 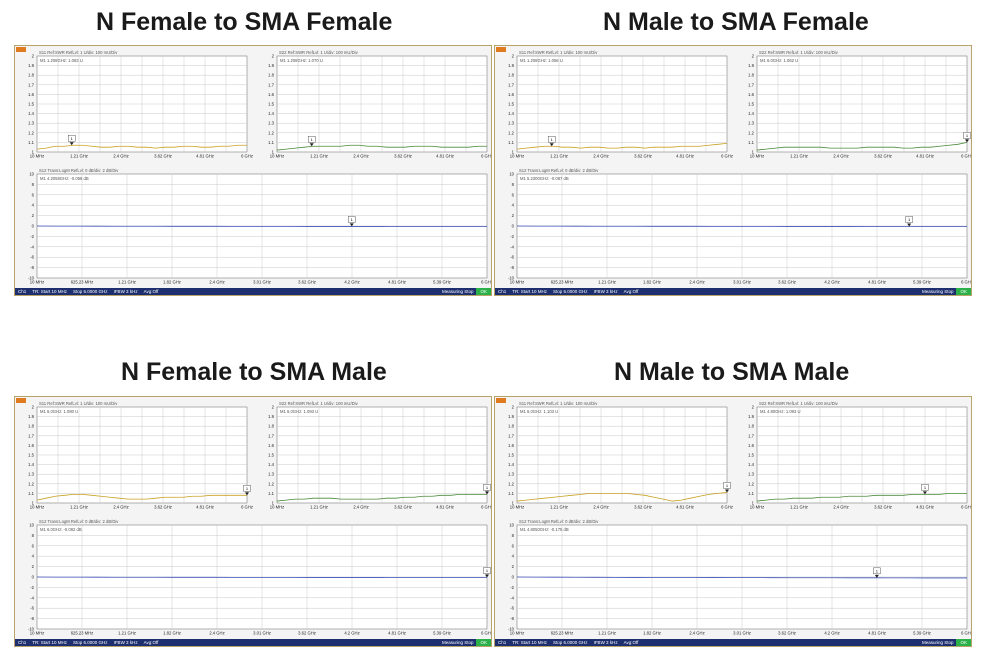 I want to click on y-tick-label: -6, so click(x=512, y=257).